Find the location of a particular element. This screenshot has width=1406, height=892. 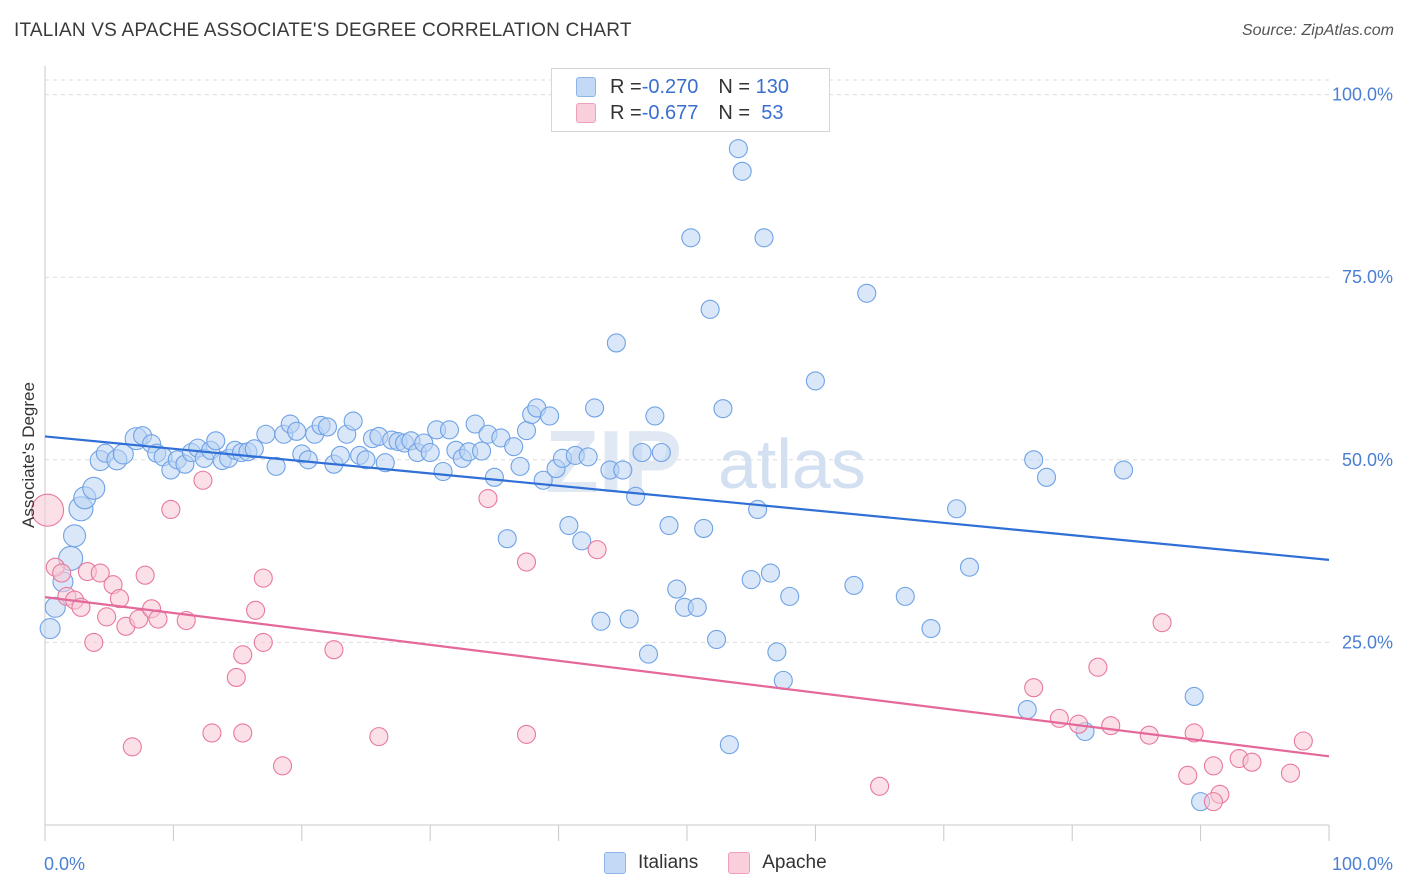

legend-row-italians: R = -0.270 N = 130 is located at coordinates (682, 87).